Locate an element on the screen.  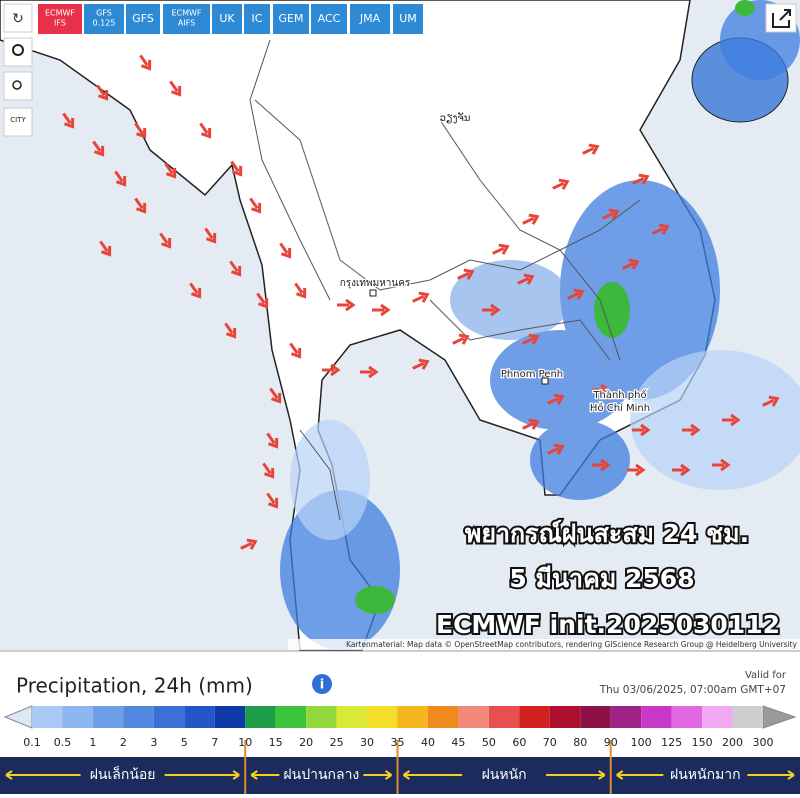
scale-label: 15 is located at coordinates (276, 742).